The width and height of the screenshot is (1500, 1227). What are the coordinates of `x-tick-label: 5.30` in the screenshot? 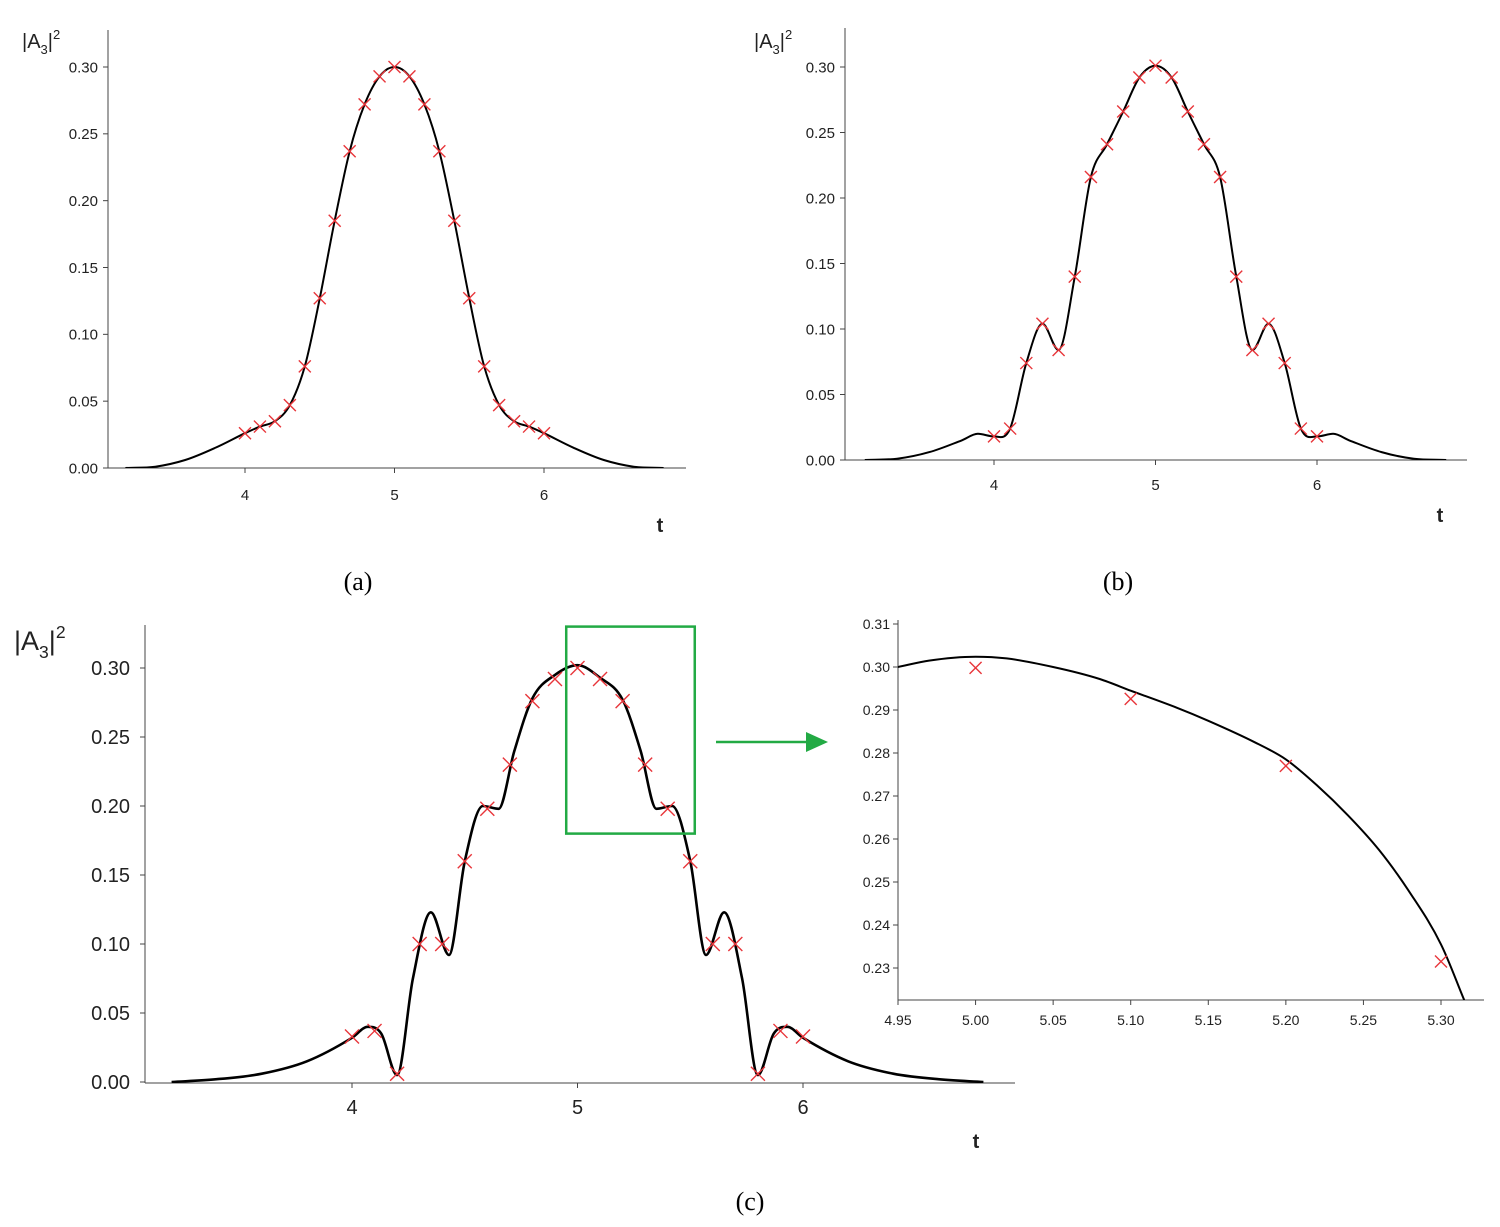 It's located at (1440, 1020).